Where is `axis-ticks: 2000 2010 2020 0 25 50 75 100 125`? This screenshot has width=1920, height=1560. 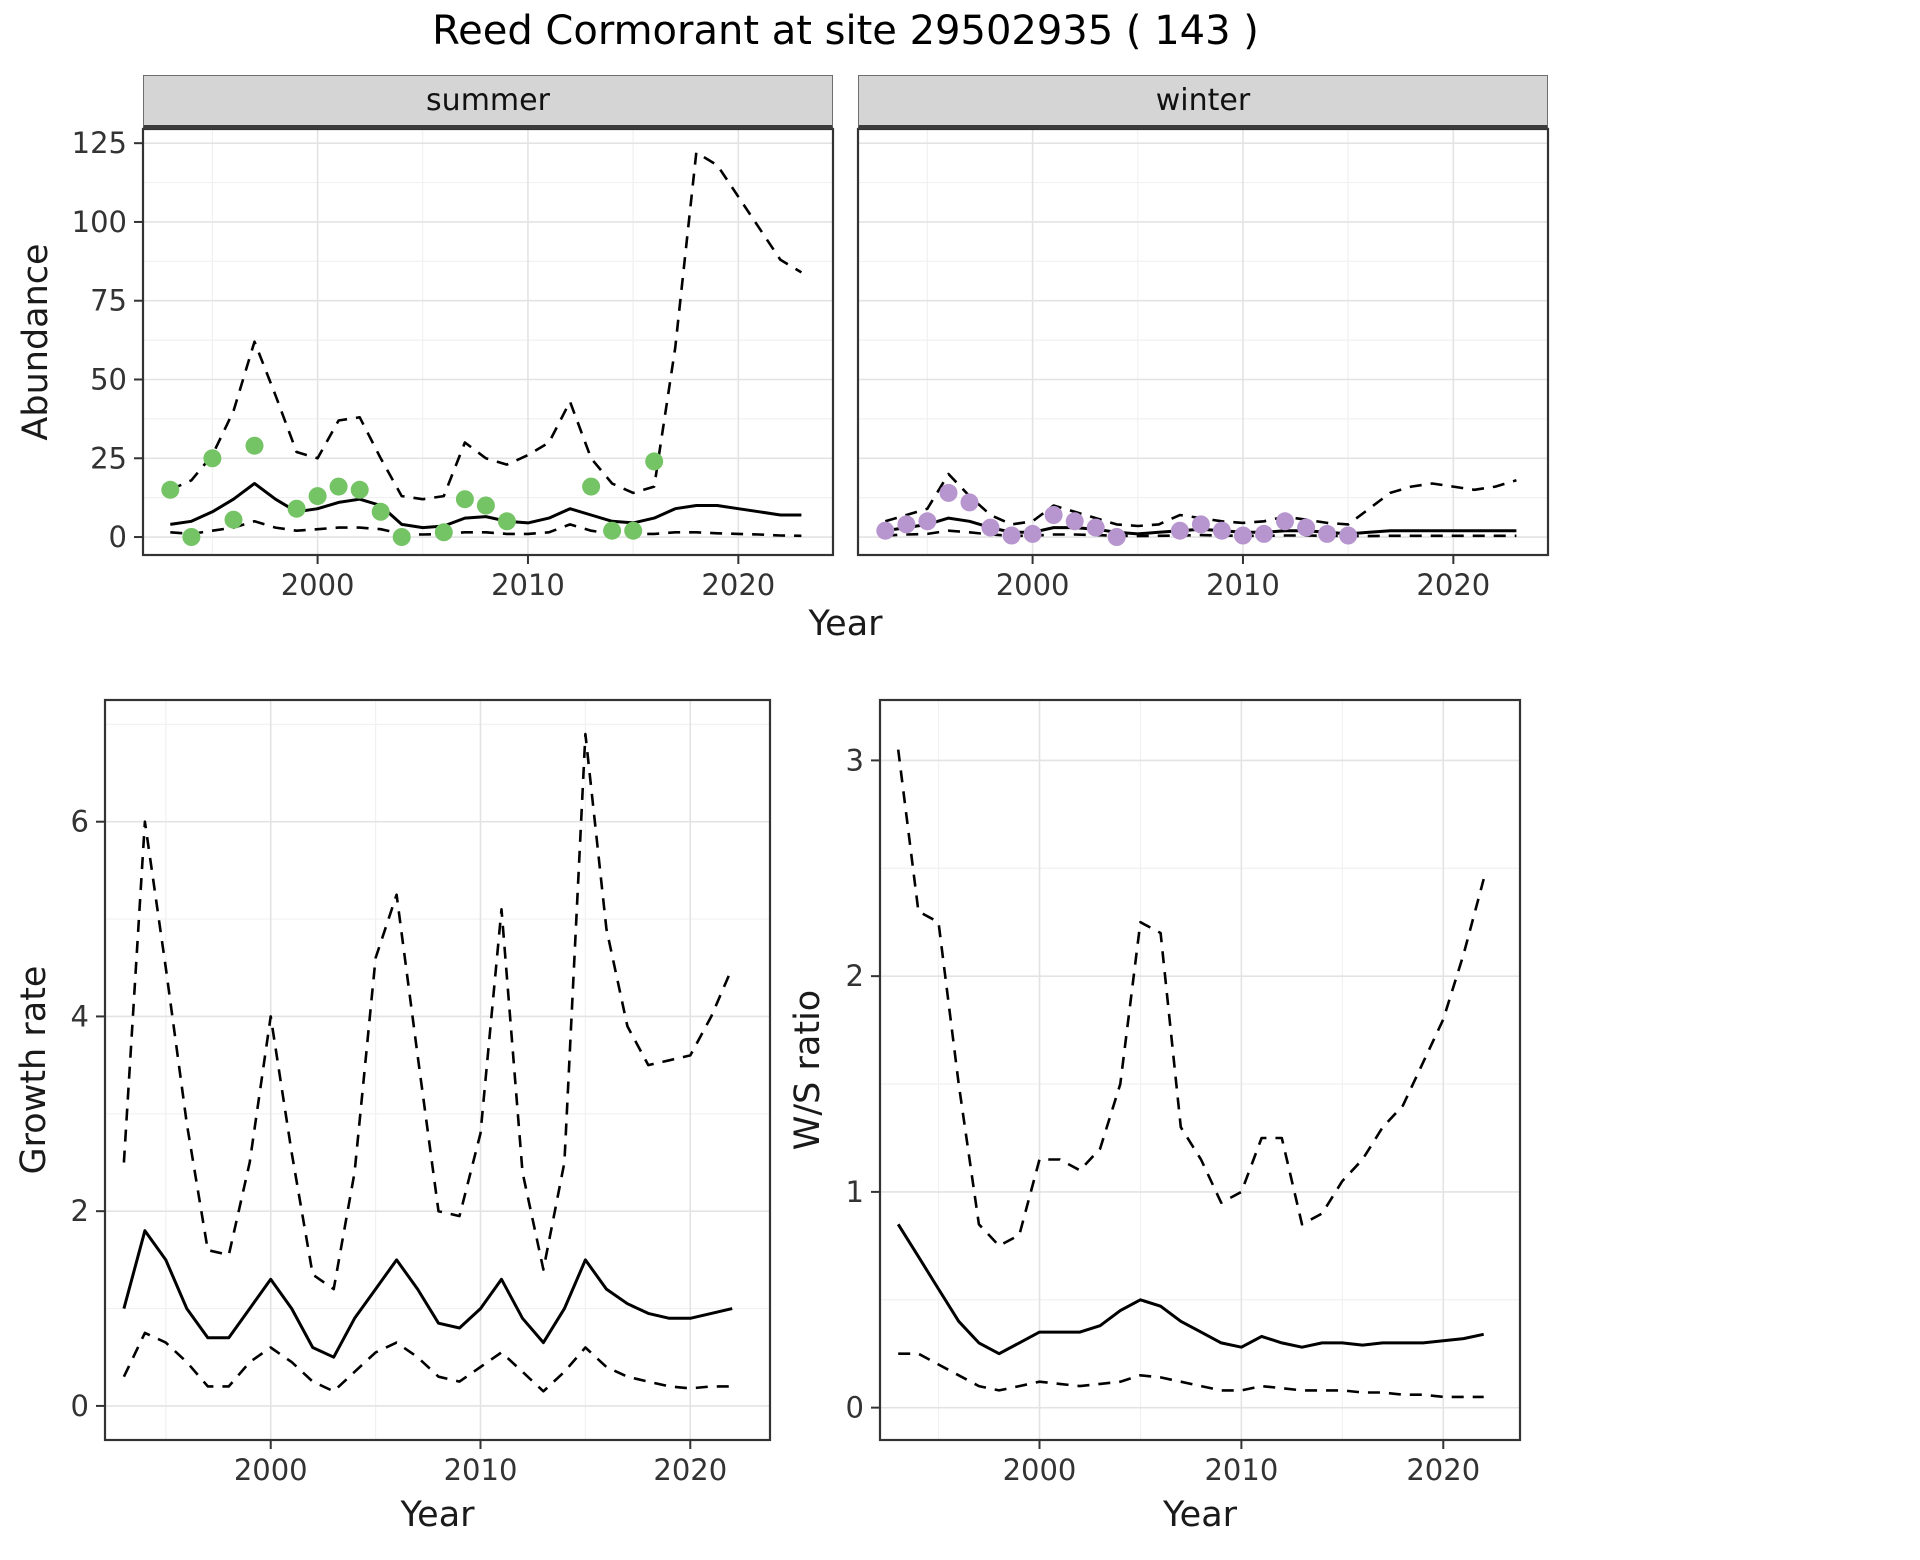
axis-ticks: 2000 2010 2020 0 25 50 75 100 125 is located at coordinates (424, 364).